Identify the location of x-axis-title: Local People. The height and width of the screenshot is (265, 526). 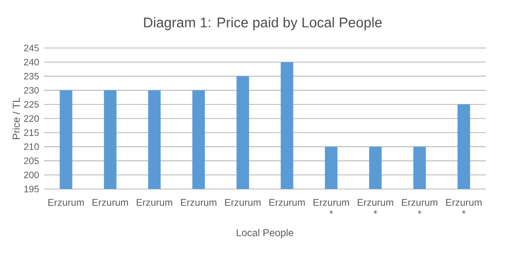
(265, 233).